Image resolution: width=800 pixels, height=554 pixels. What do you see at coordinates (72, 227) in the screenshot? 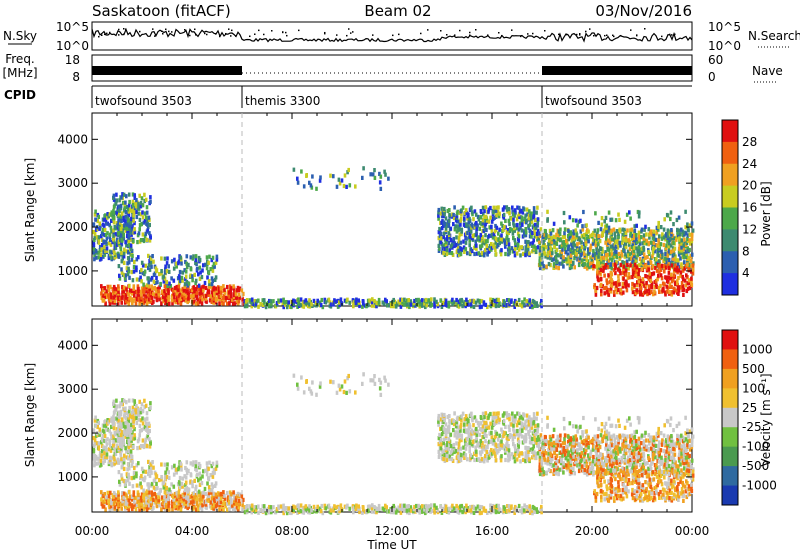
I see `power-ytick-label: 2000` at bounding box center [72, 227].